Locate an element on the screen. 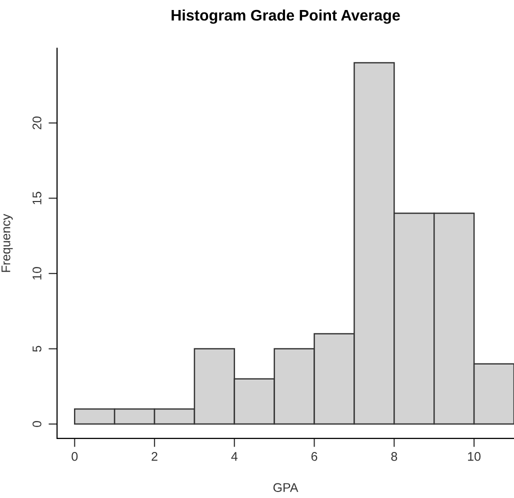 This screenshot has height=498, width=514. x-tick-label: 6 is located at coordinates (314, 456).